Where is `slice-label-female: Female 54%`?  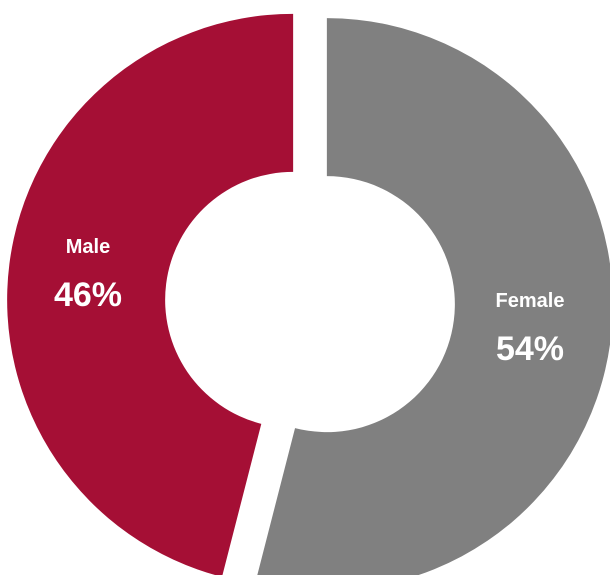 slice-label-female: Female 54% is located at coordinates (530, 329).